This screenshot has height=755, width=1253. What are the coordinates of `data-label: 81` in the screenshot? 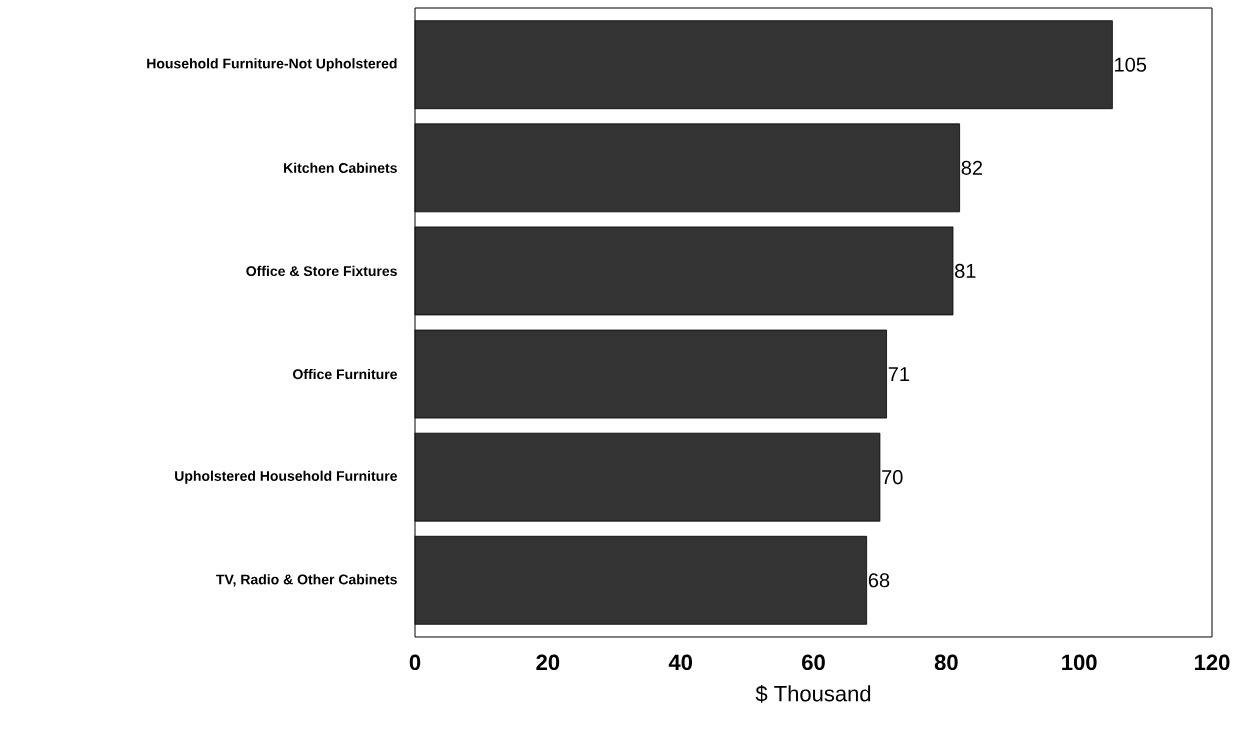 It's located at (965, 271).